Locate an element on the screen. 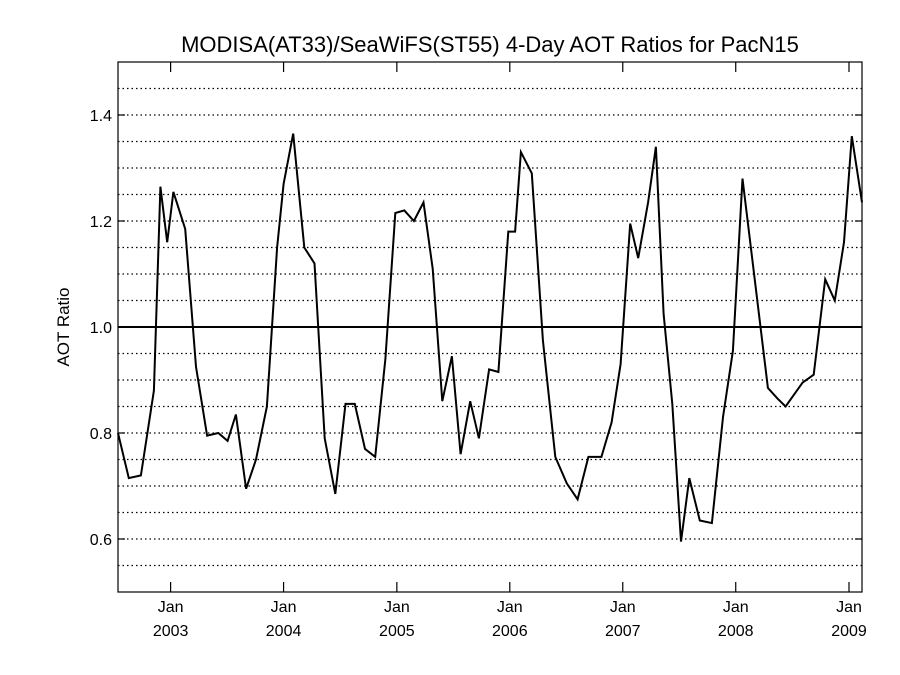  x-tick-label-year: 2007 is located at coordinates (623, 631).